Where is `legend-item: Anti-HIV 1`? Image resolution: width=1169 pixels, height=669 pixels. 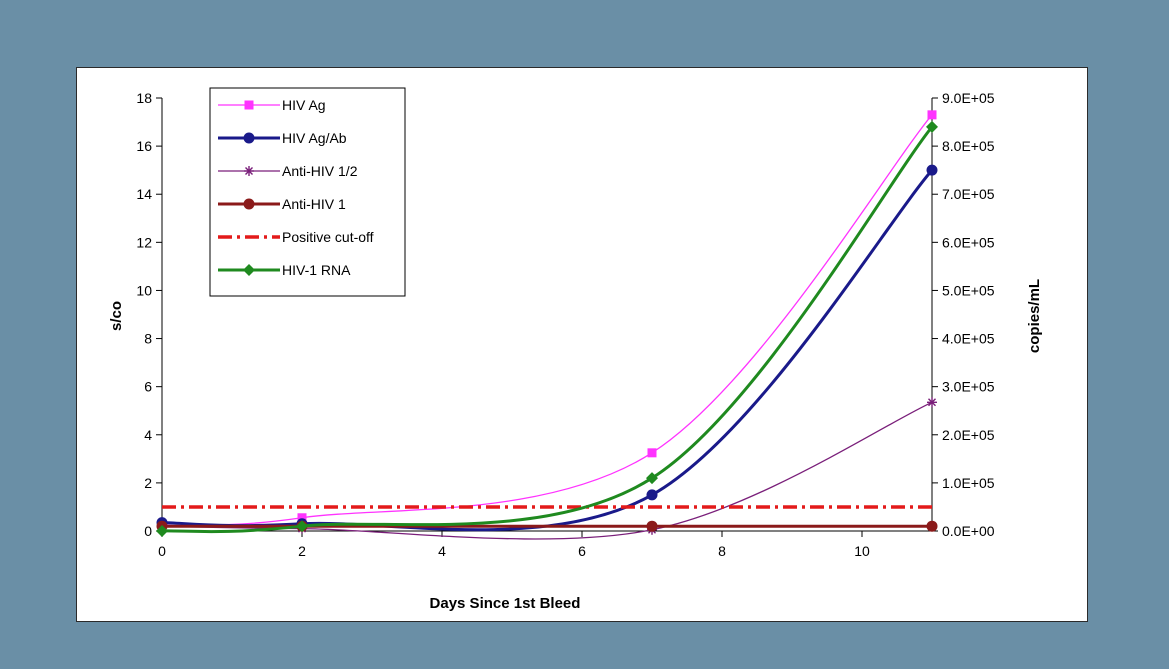 legend-item: Anti-HIV 1 is located at coordinates (282, 204).